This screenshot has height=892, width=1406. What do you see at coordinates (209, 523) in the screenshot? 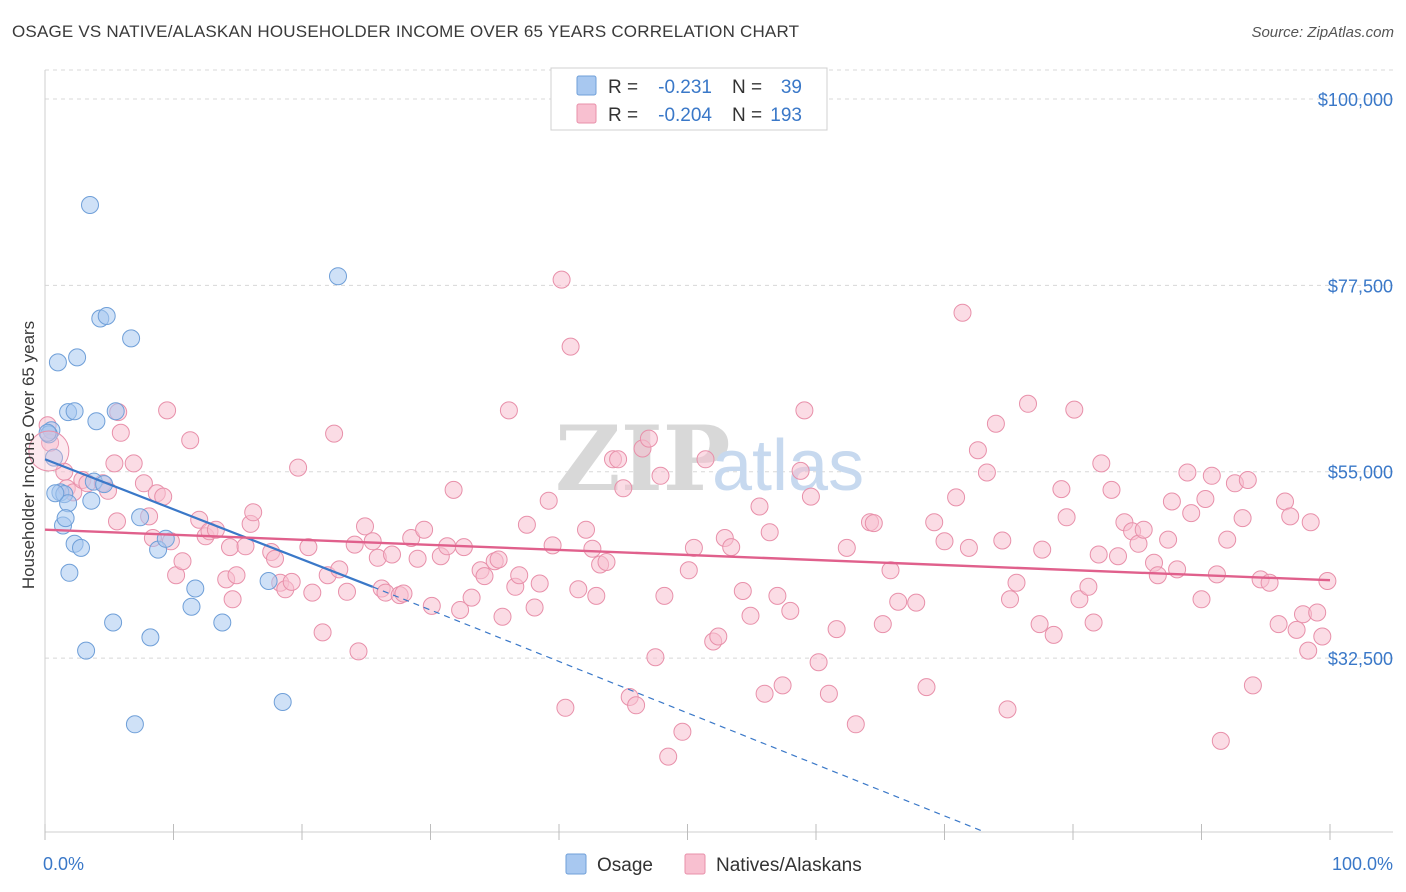
I see `osage-trend-line` at bounding box center [209, 523].